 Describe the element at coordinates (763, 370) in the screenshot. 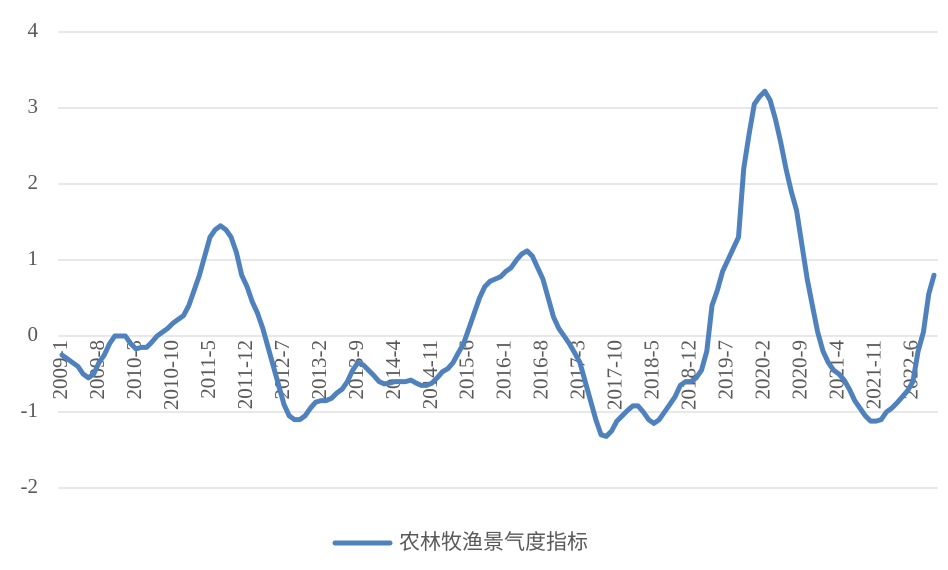

I see `x-tick-label: 2020-2` at that location.